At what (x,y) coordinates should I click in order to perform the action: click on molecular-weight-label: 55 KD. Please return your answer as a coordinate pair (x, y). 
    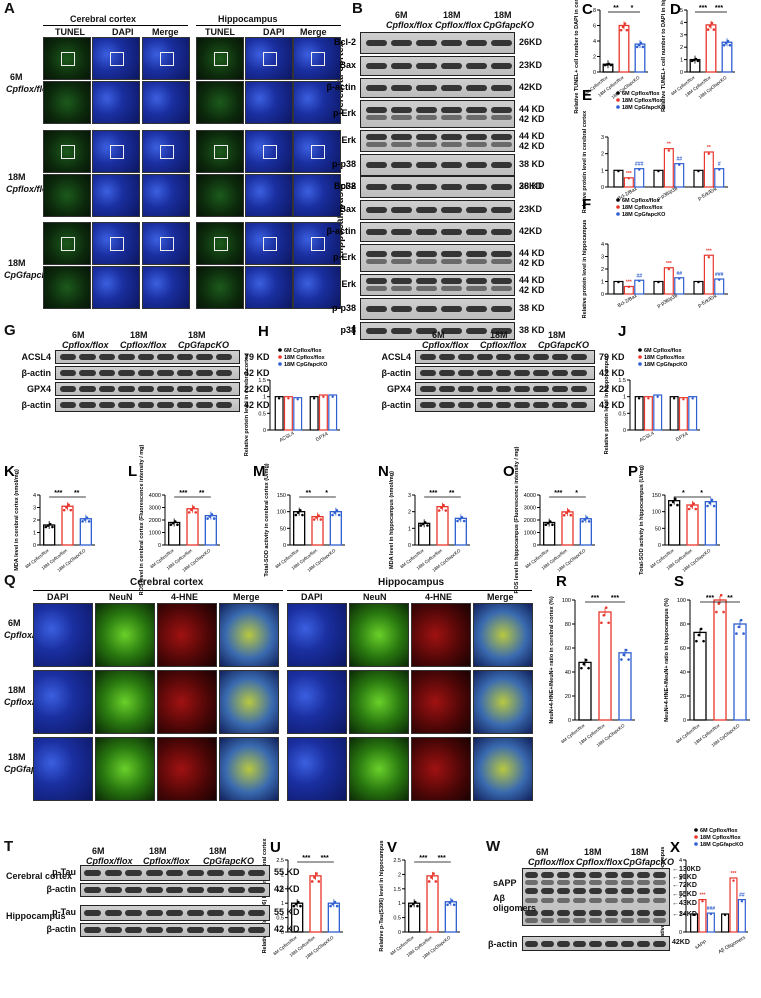
    Looking at the image, I should click on (287, 872).